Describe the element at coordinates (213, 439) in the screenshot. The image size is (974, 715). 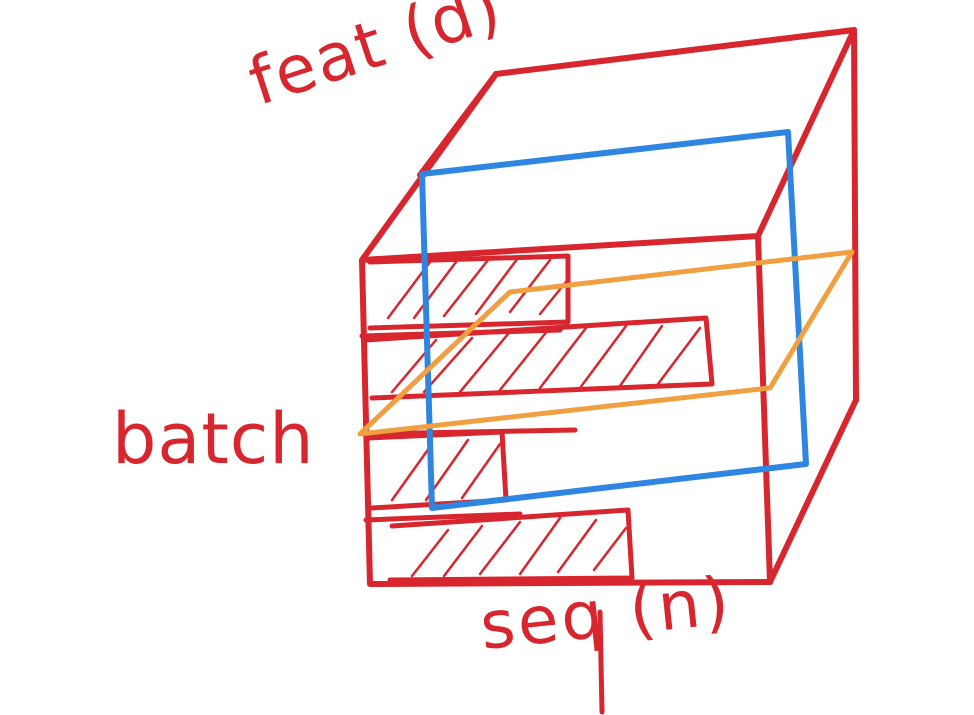
I see `batch-axis-label: batch` at that location.